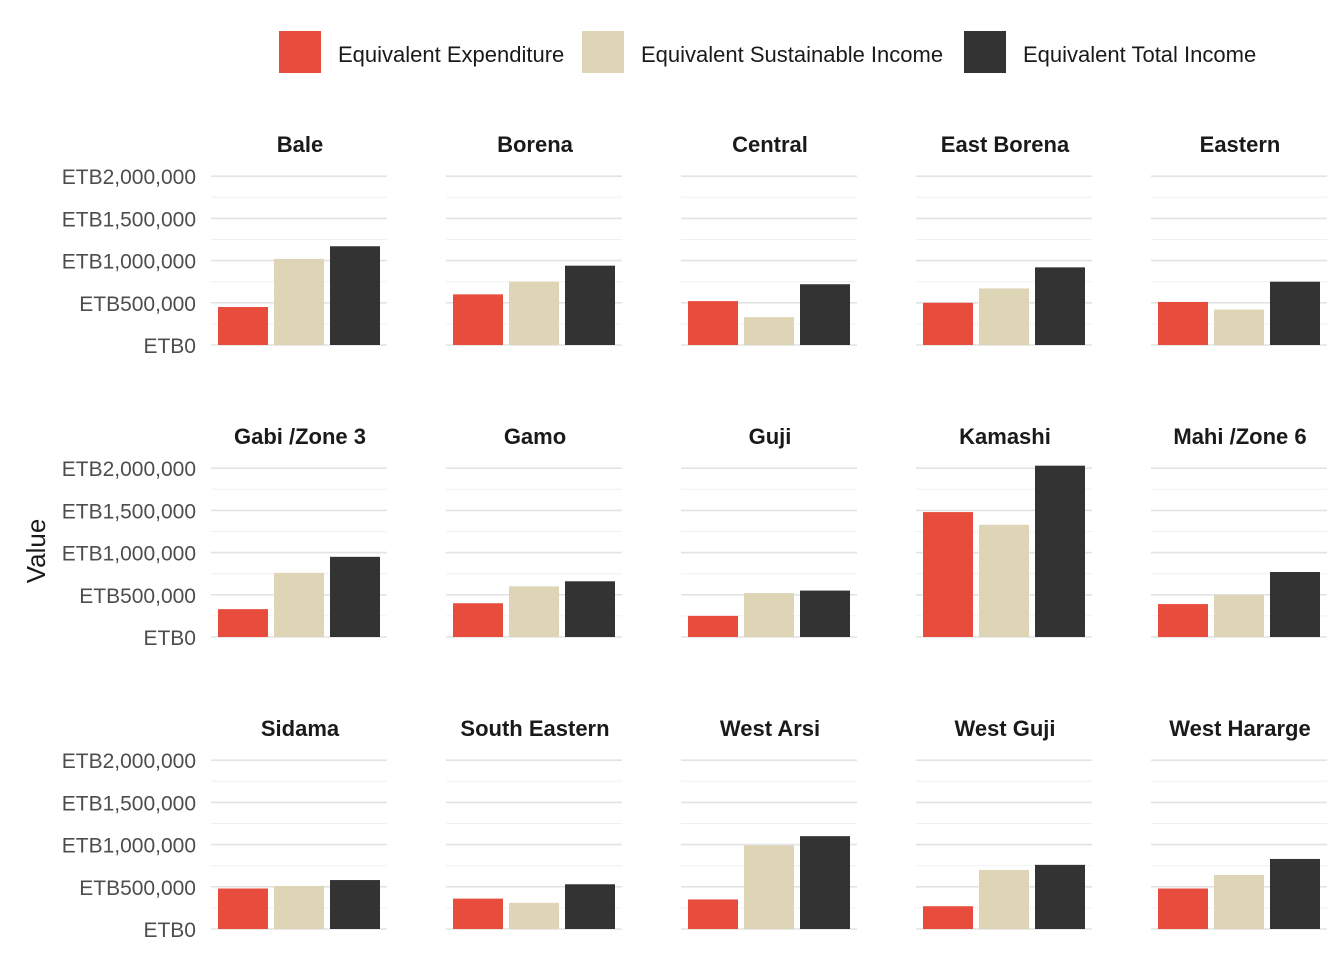  Describe the element at coordinates (300, 144) in the screenshot. I see `panel-title: Bale` at that location.